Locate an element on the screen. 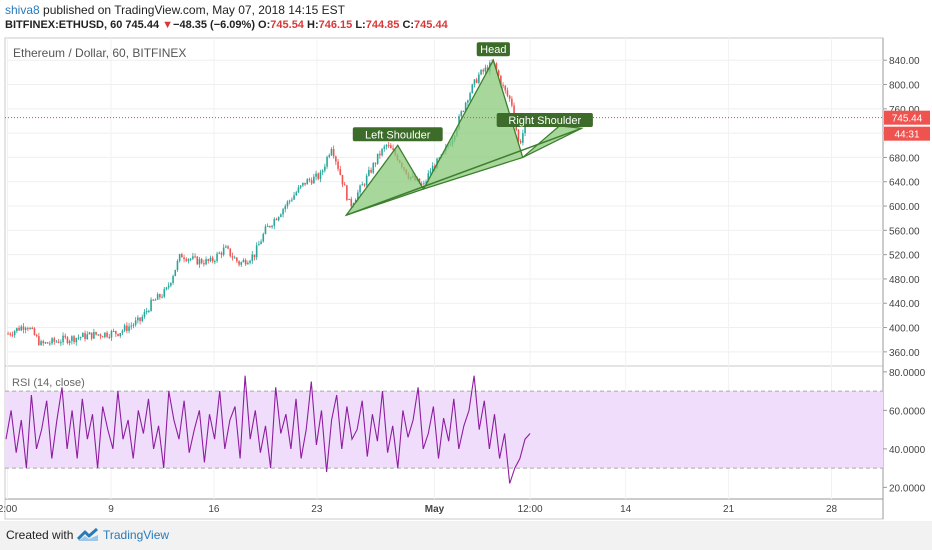 Image resolution: width=932 pixels, height=550 pixels. time-tick-label: 28 is located at coordinates (832, 509).